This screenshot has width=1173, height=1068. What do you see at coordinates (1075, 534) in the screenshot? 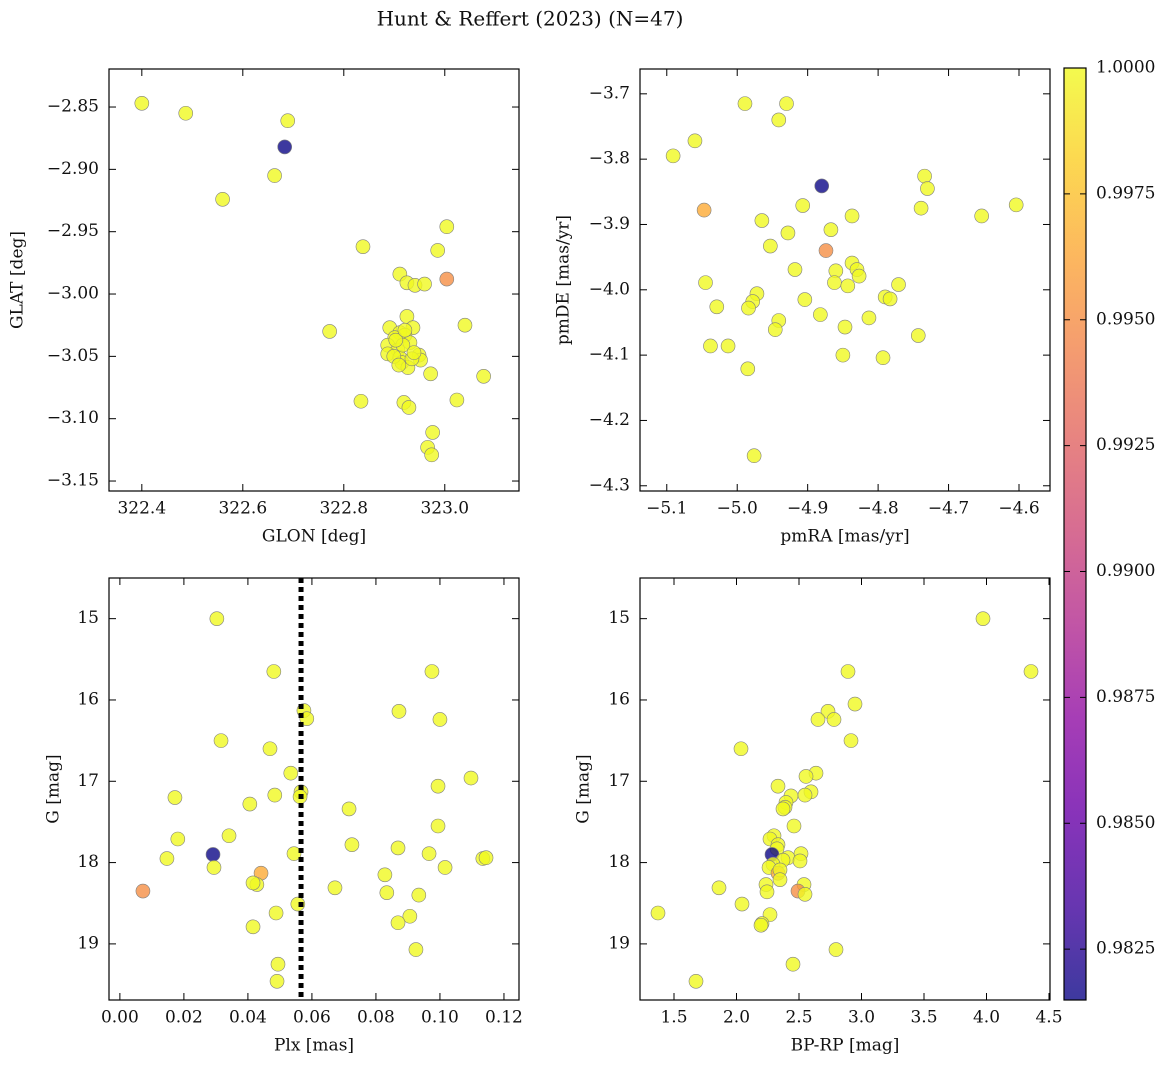
I see `colorbar-frame` at bounding box center [1075, 534].